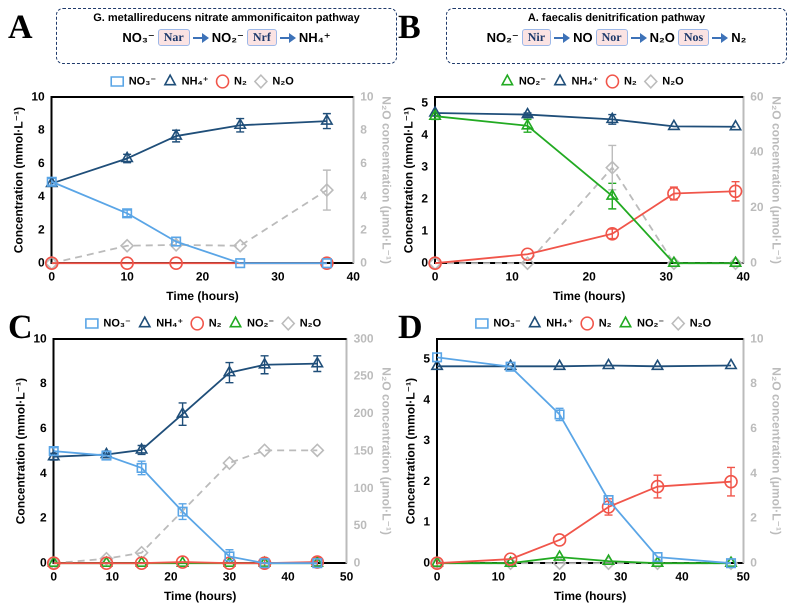  I want to click on y2-tick-label: 20, so click(757, 207).